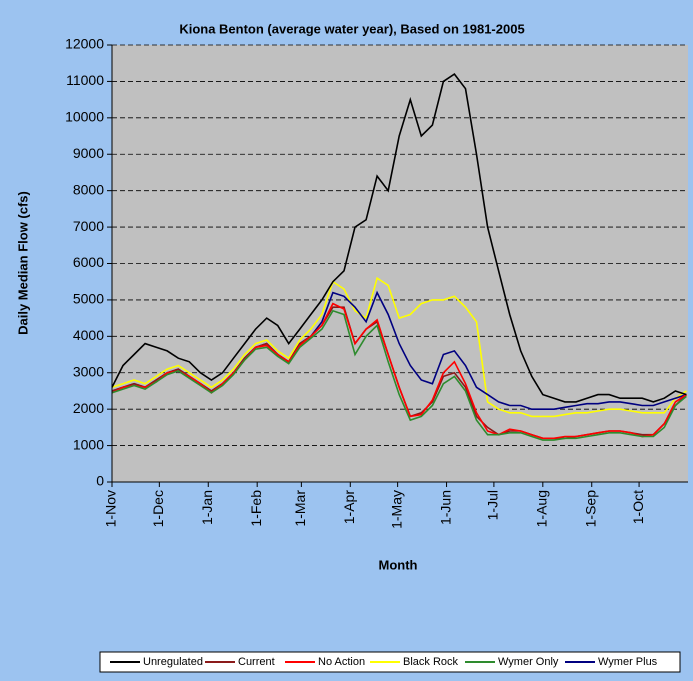 This screenshot has height=681, width=693. What do you see at coordinates (100, 481) in the screenshot?
I see `y-tick-label: 0` at bounding box center [100, 481].